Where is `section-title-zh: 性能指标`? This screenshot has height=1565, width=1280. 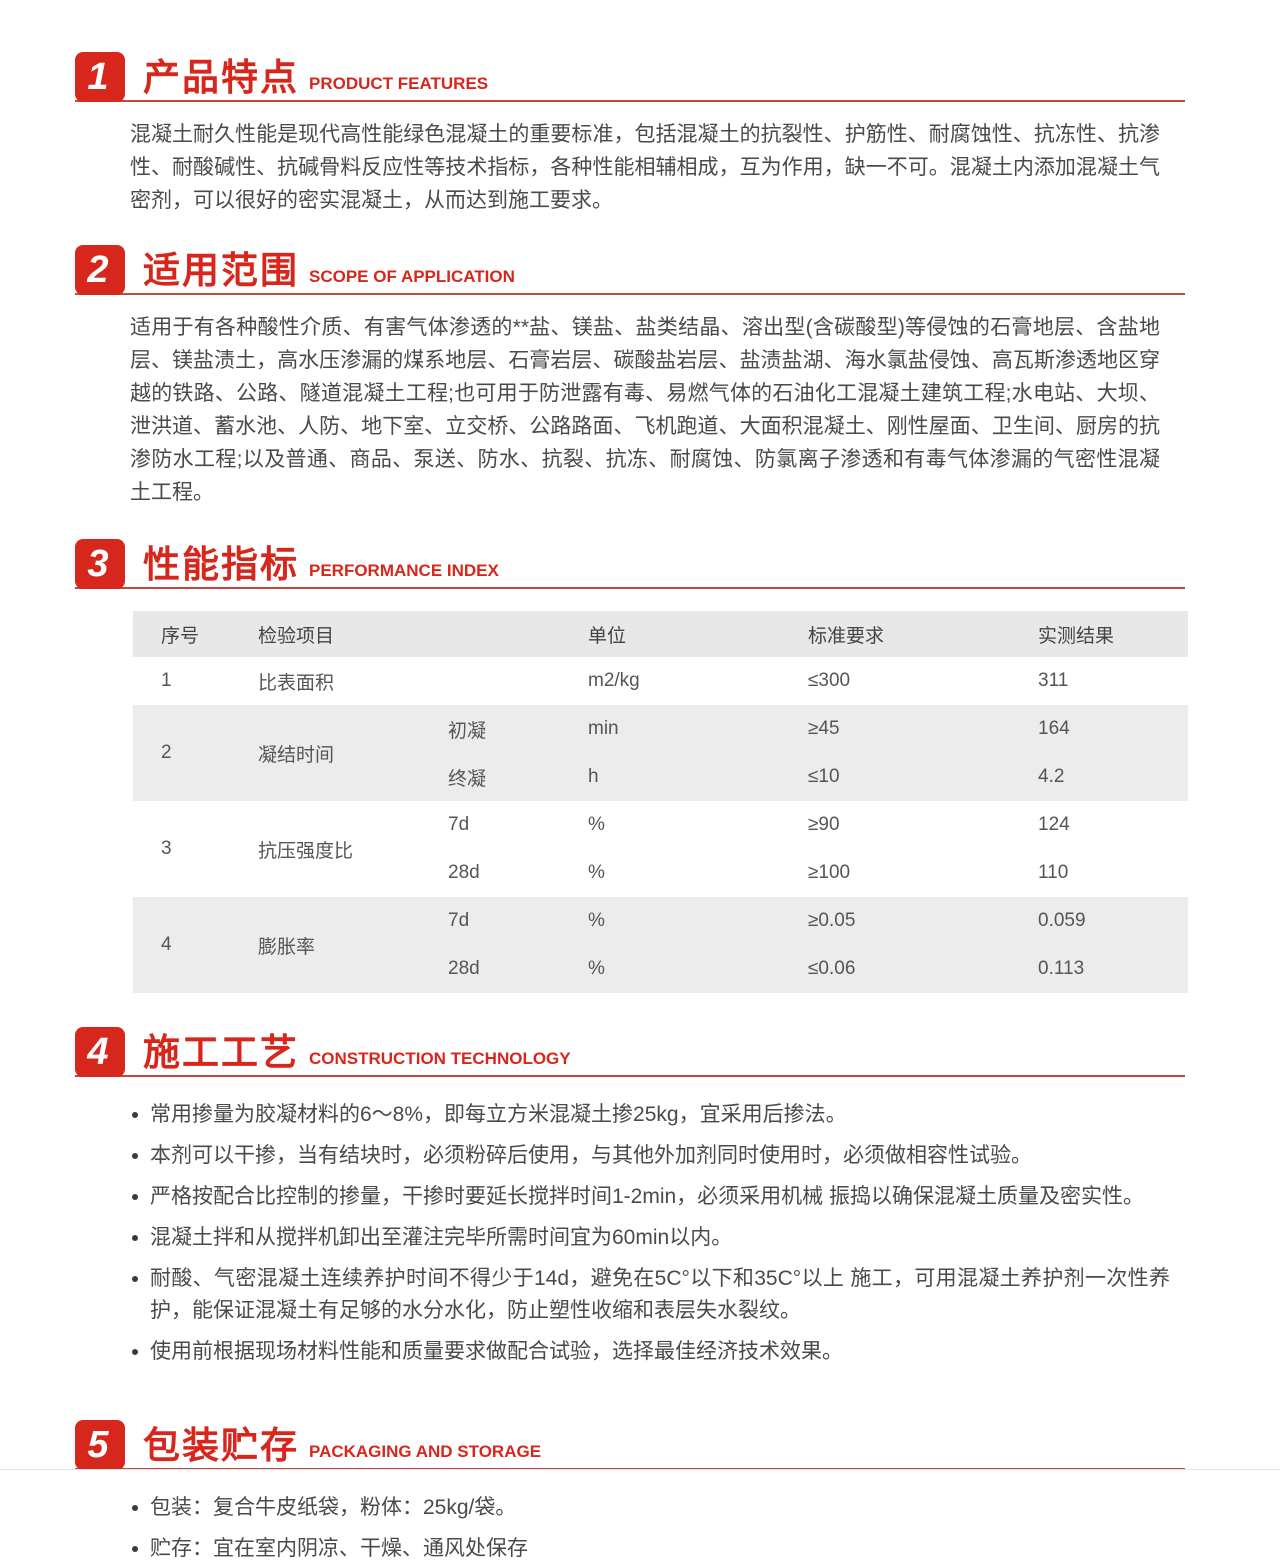
section-title-zh: 性能指标 is located at coordinates (221, 564).